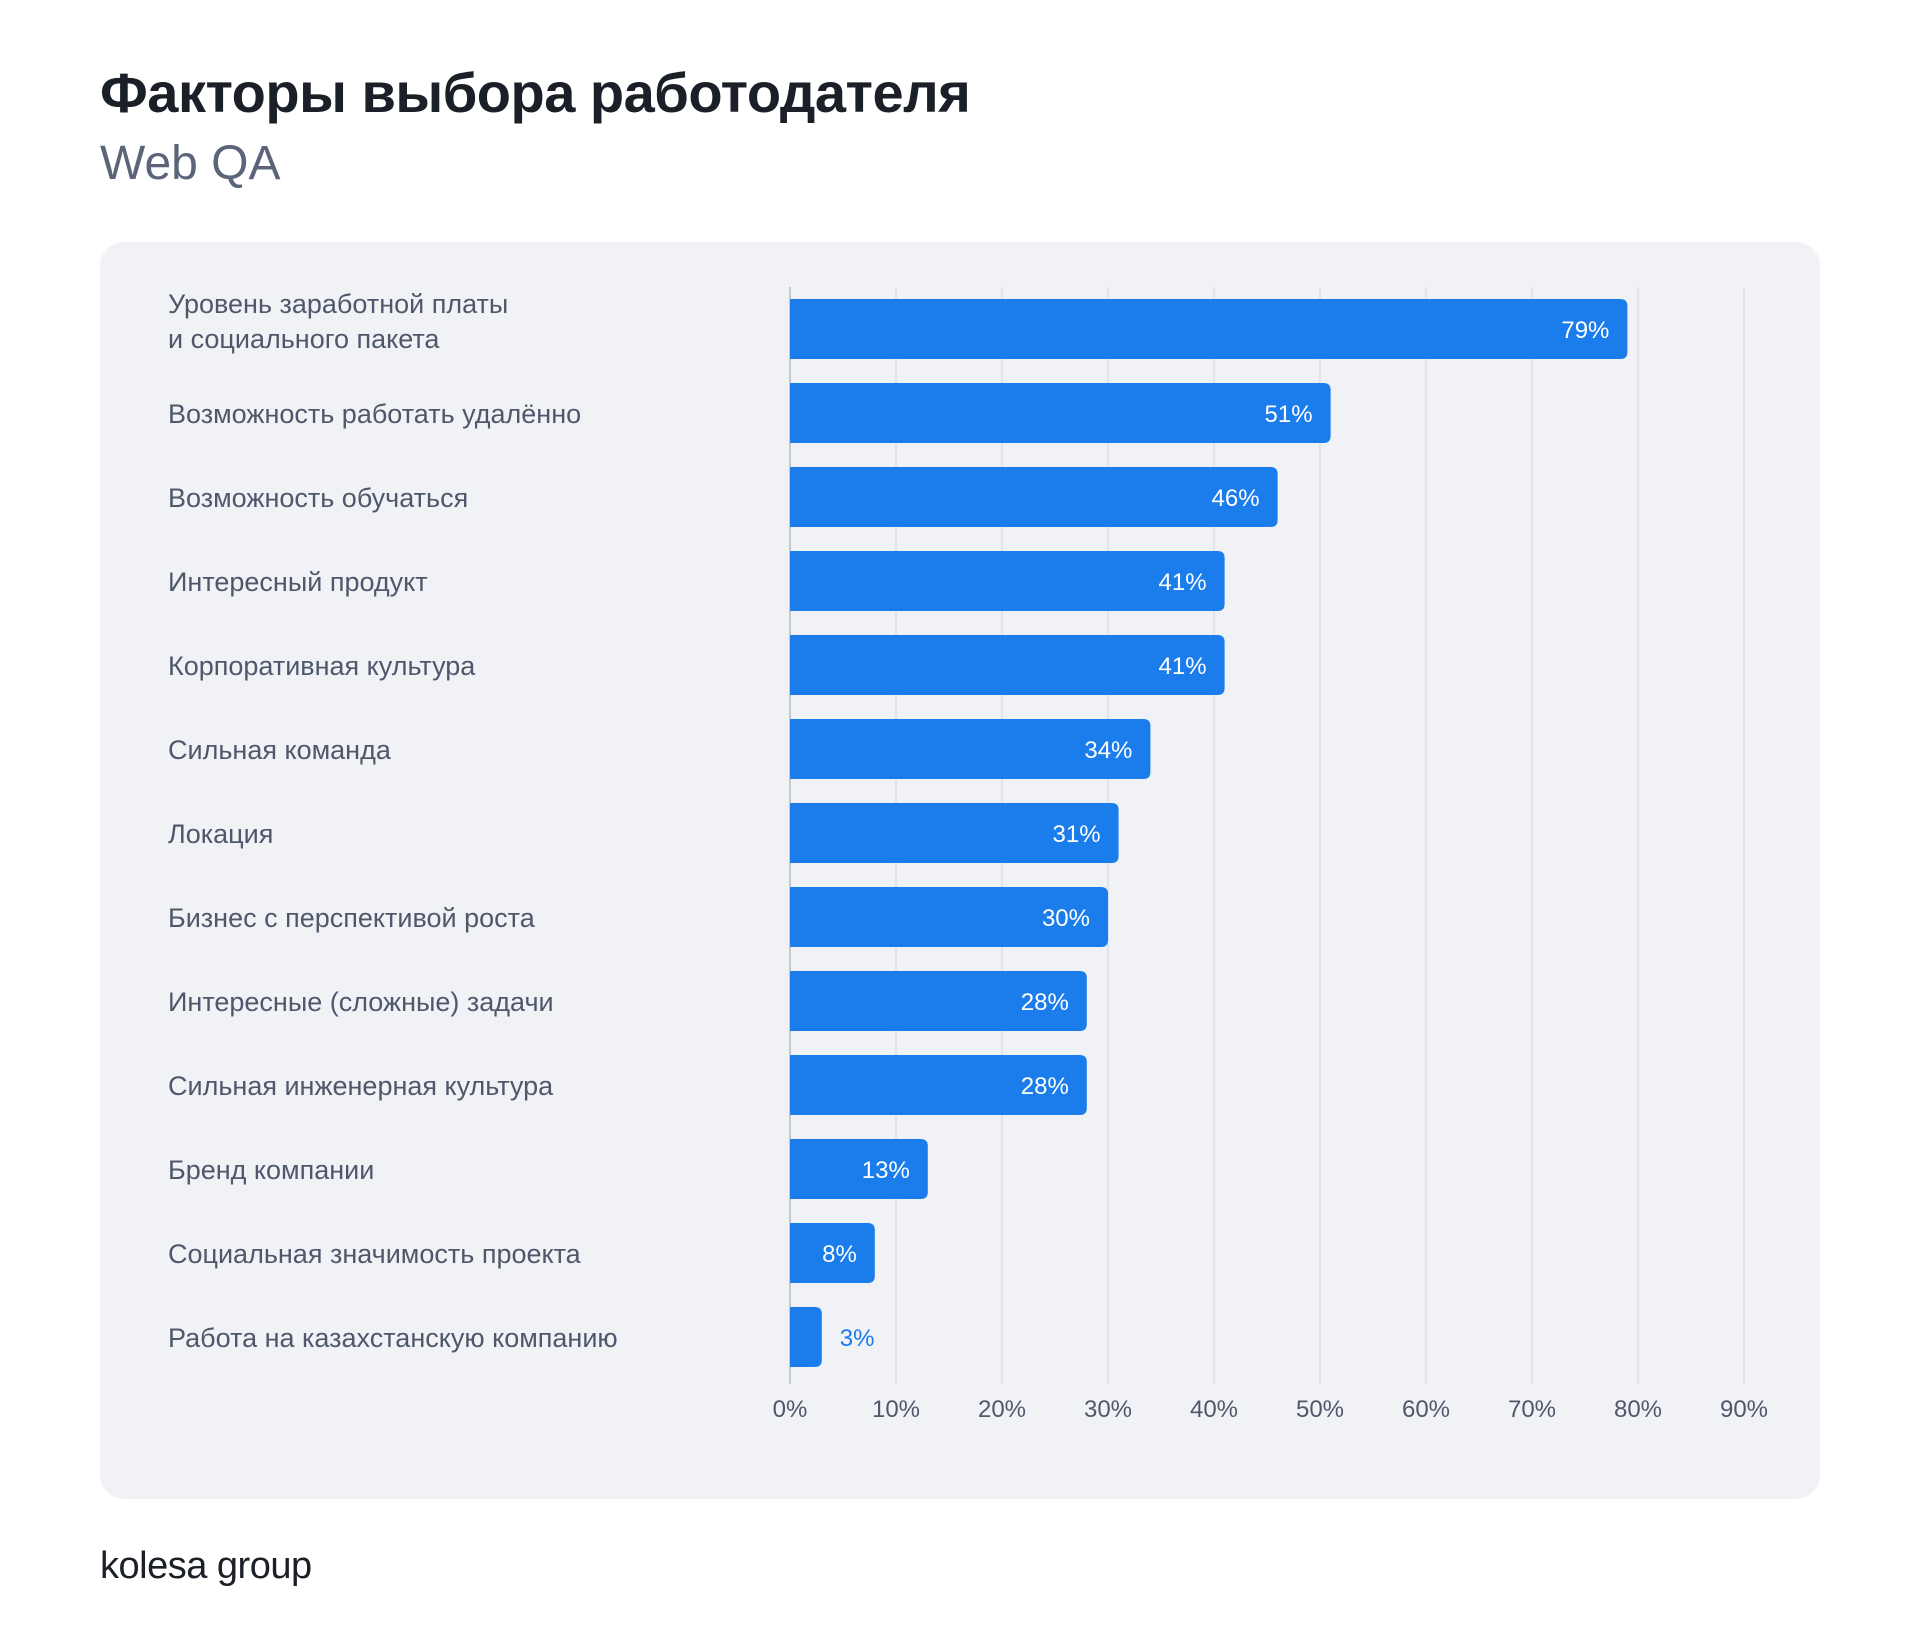 The width and height of the screenshot is (1920, 1649). I want to click on category-label: Локация, so click(220, 834).